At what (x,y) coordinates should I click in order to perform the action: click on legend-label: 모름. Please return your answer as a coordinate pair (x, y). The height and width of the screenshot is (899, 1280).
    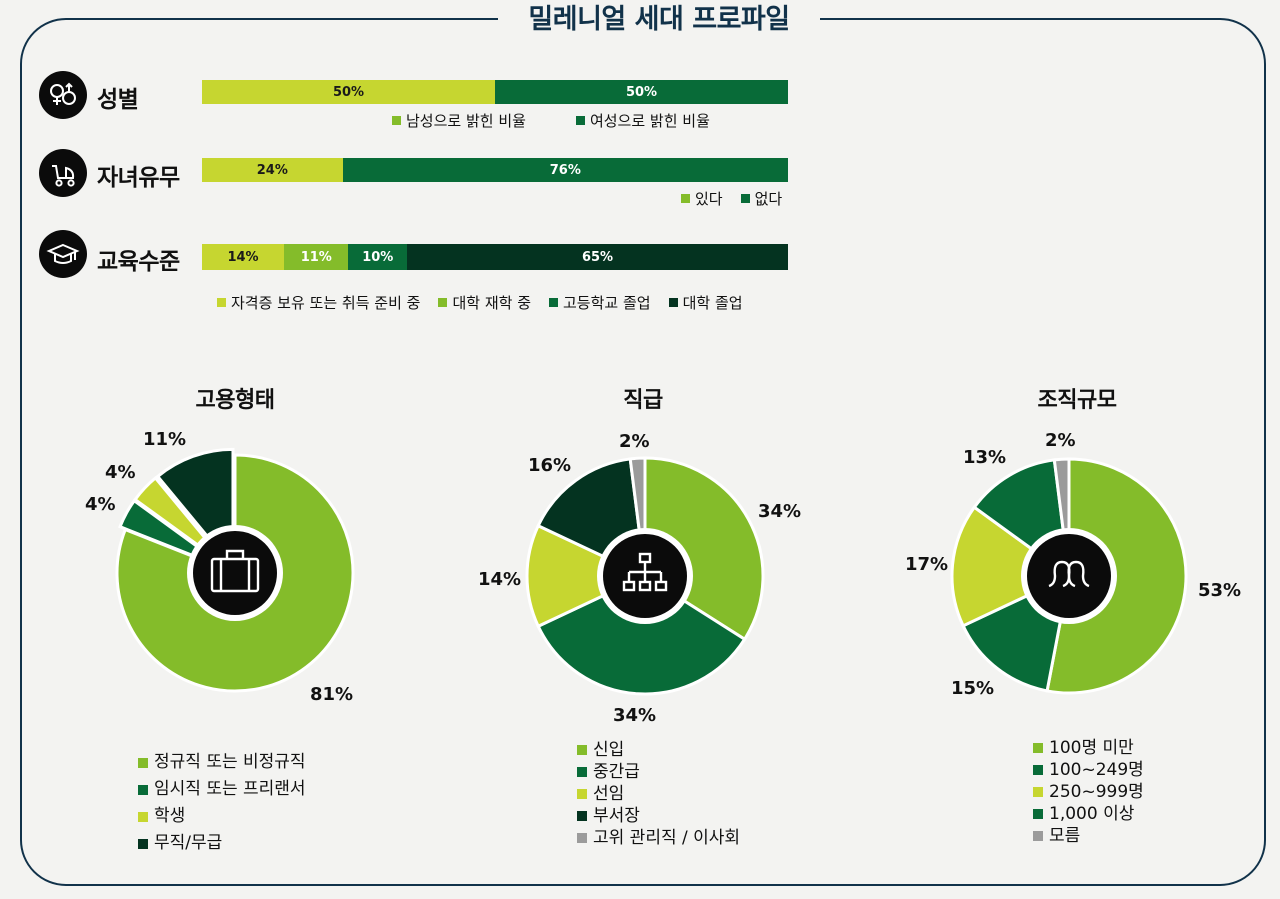
    Looking at the image, I should click on (1065, 836).